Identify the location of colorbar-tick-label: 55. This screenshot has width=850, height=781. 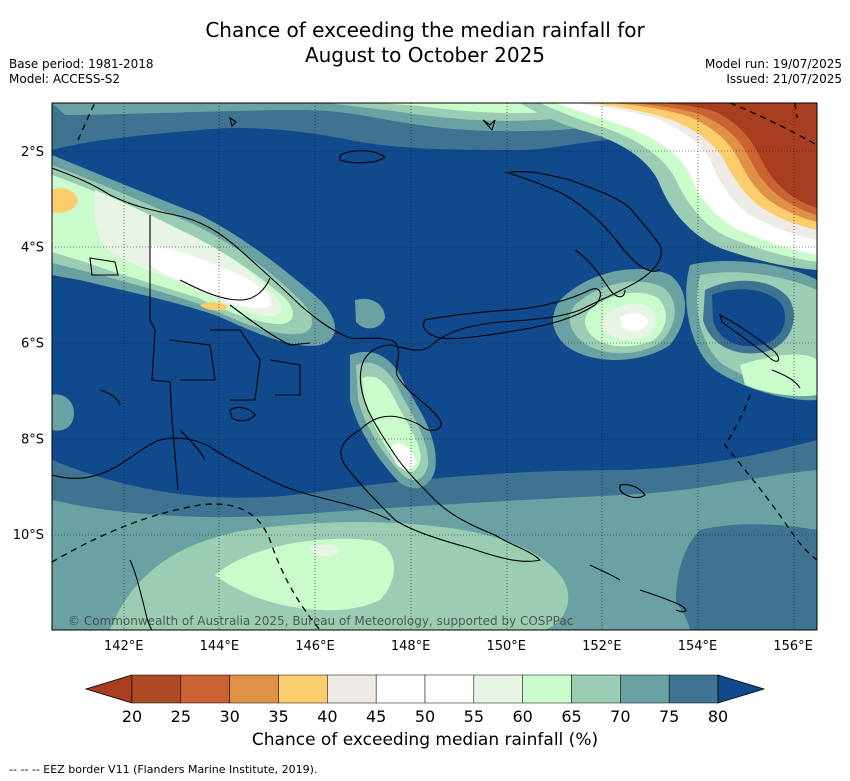
(474, 716).